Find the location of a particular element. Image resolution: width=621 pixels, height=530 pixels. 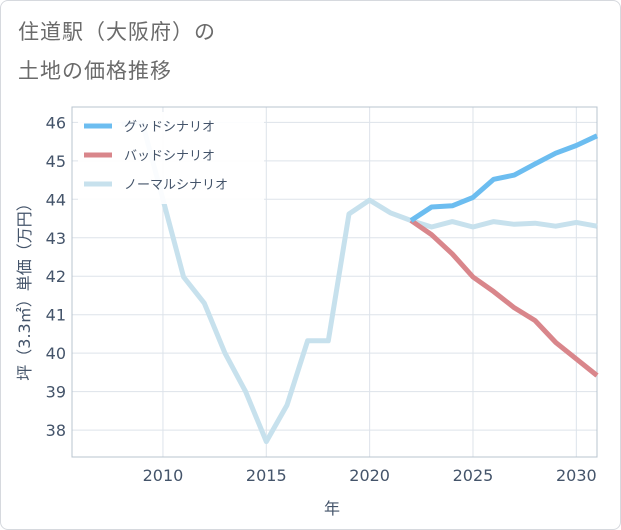

y-tick-label: 43 is located at coordinates (56, 238).